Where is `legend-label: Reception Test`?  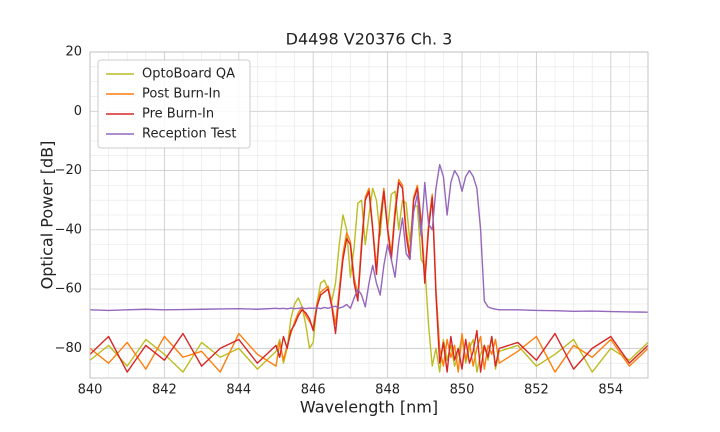 legend-label: Reception Test is located at coordinates (189, 134).